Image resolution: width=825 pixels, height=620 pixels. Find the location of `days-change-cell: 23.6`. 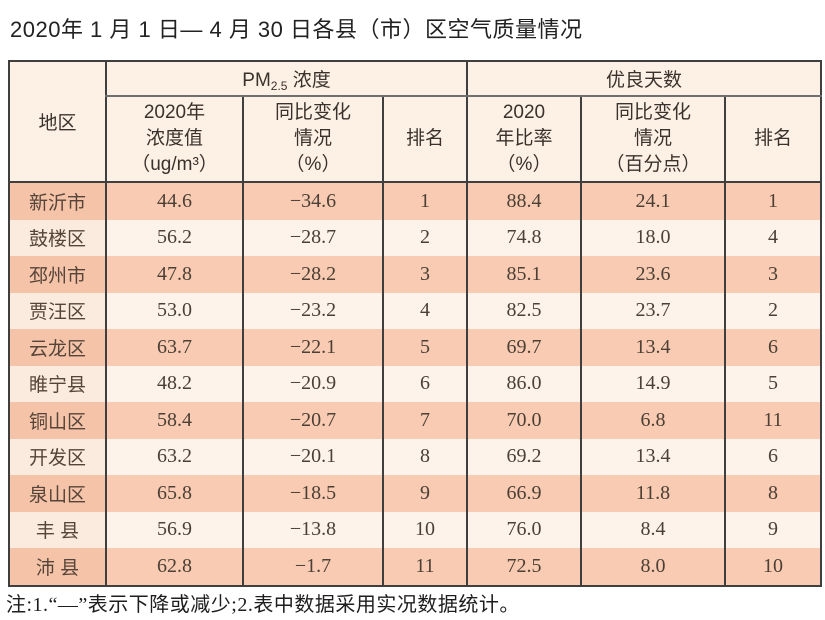

days-change-cell: 23.6 is located at coordinates (652, 274).